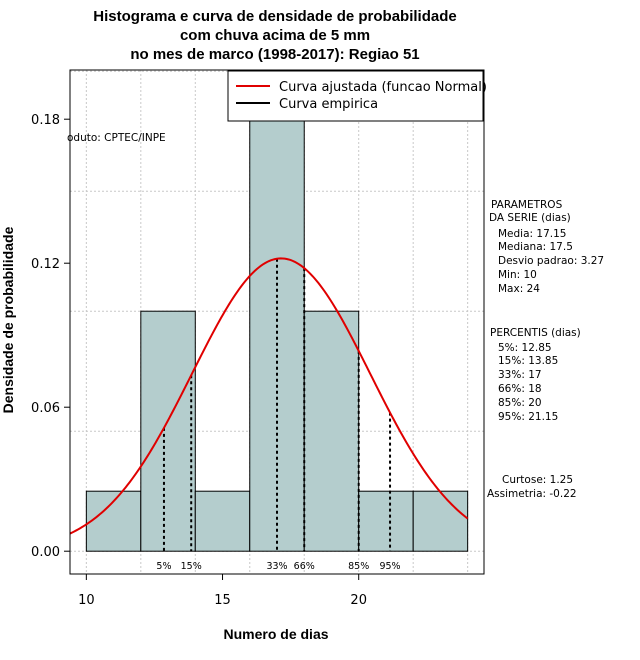  Describe the element at coordinates (525, 348) in the screenshot. I see `percentil-5: 5%: 12.85` at that location.